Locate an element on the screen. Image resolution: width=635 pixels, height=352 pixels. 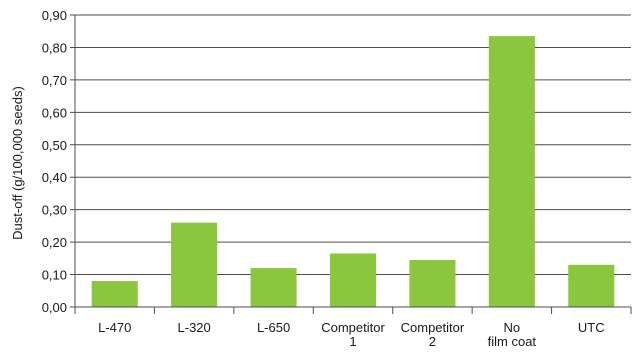
y-axis-title: Dust-off (g/100,000 seeds) is located at coordinates (17, 163).